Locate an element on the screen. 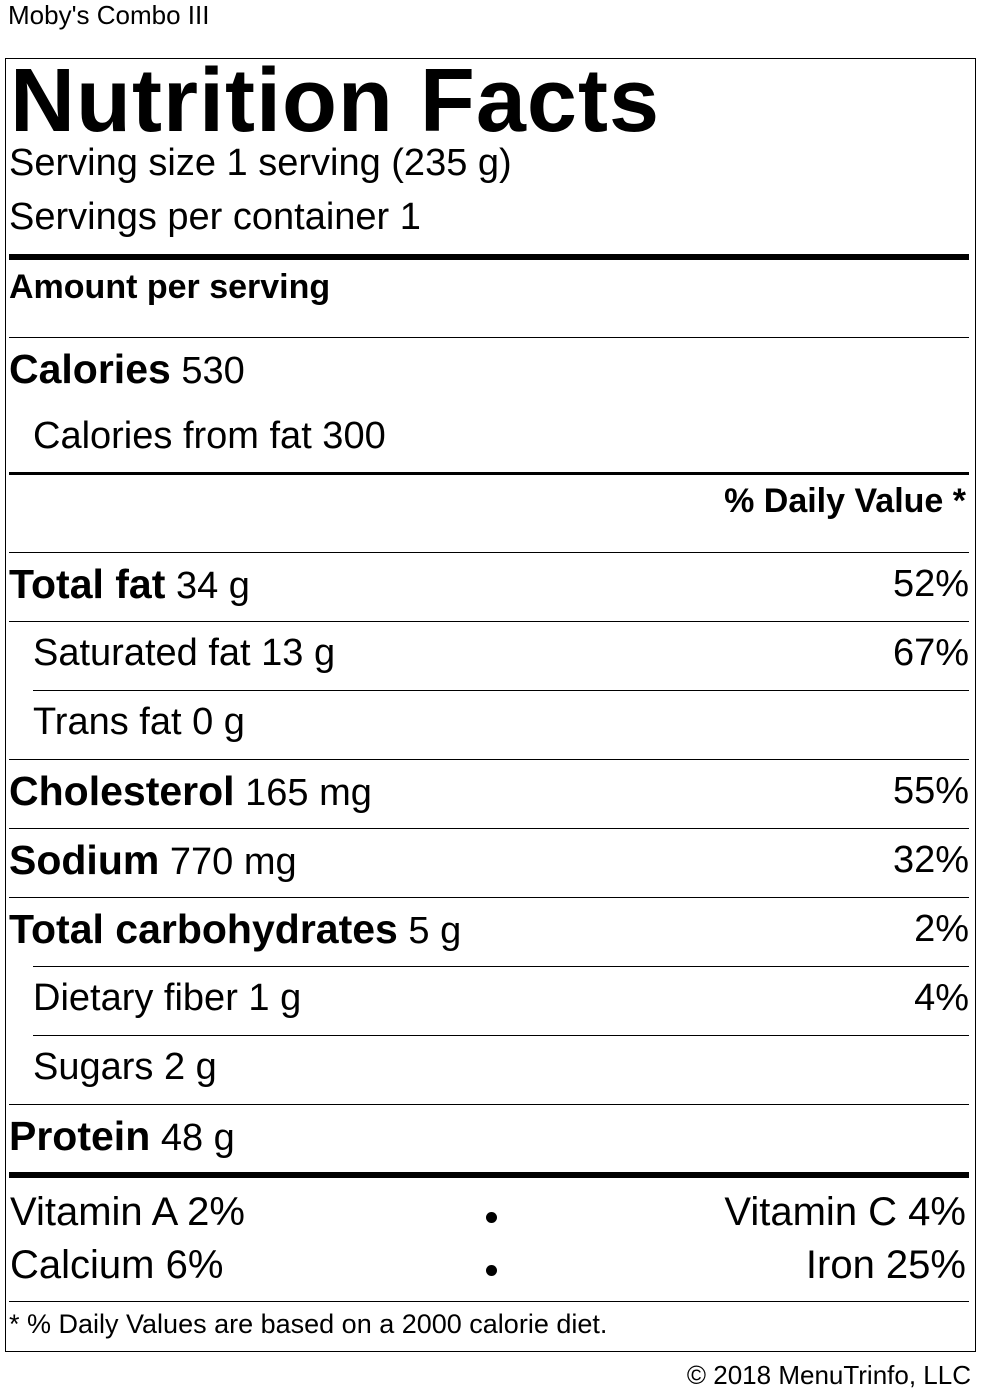  nutrient-dv: 32% is located at coordinates (930, 860).